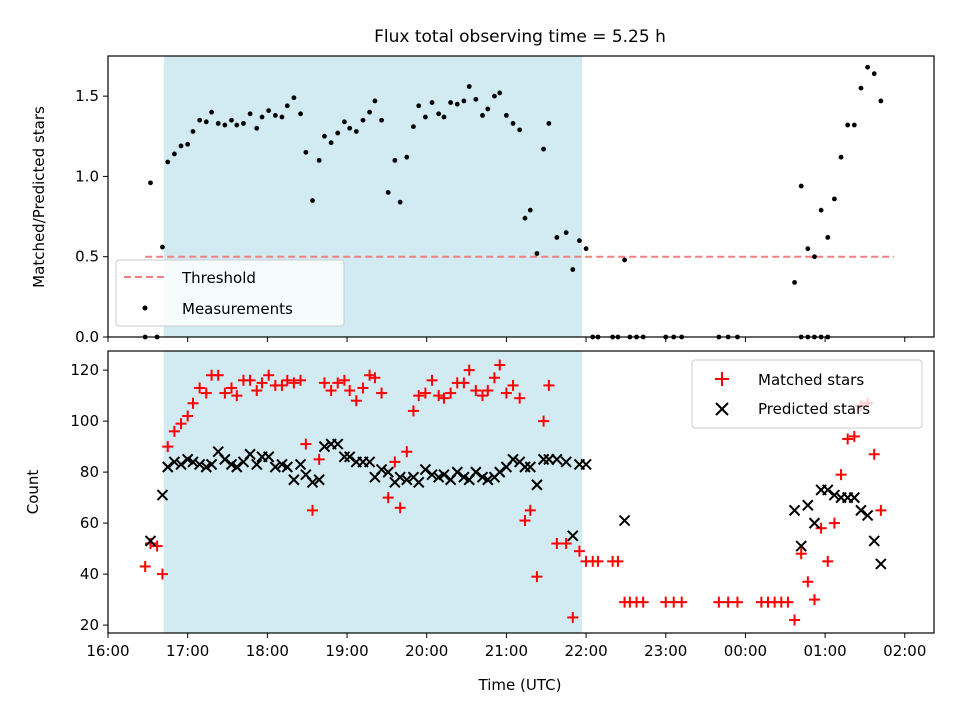  Describe the element at coordinates (89, 625) in the screenshot. I see `bottom-ytick-label: 20` at that location.